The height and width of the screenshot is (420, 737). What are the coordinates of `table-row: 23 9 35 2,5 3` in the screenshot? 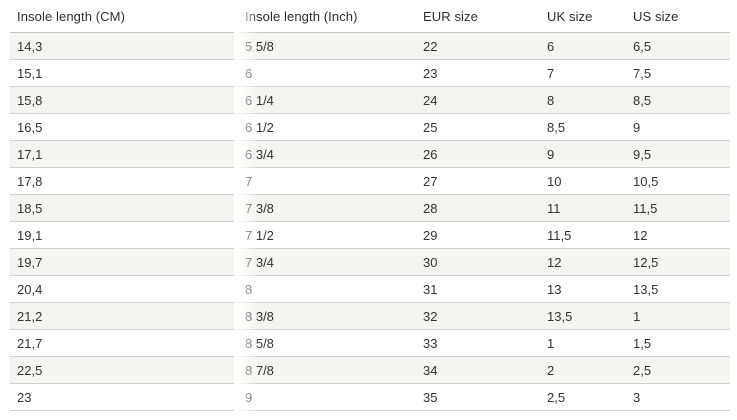 It's located at (370, 397).